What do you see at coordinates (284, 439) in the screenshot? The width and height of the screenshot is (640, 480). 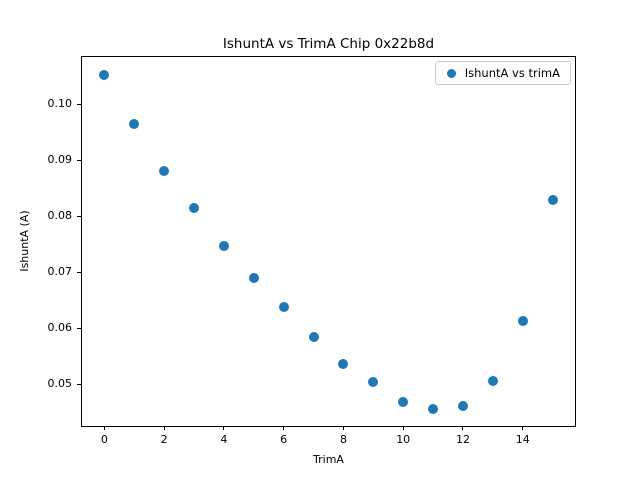 I see `x-tick-label: 6` at bounding box center [284, 439].